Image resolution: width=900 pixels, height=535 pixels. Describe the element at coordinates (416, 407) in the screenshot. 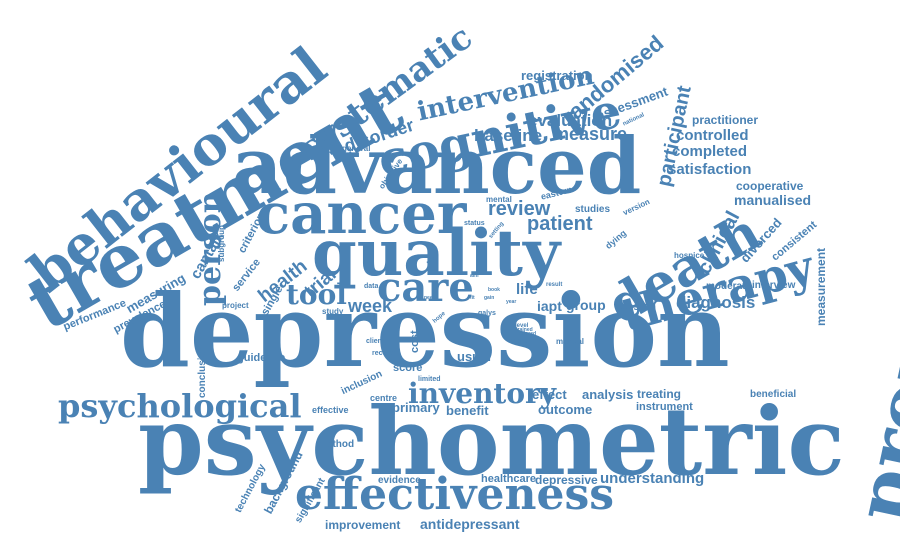

I see `word-primary: primary` at that location.